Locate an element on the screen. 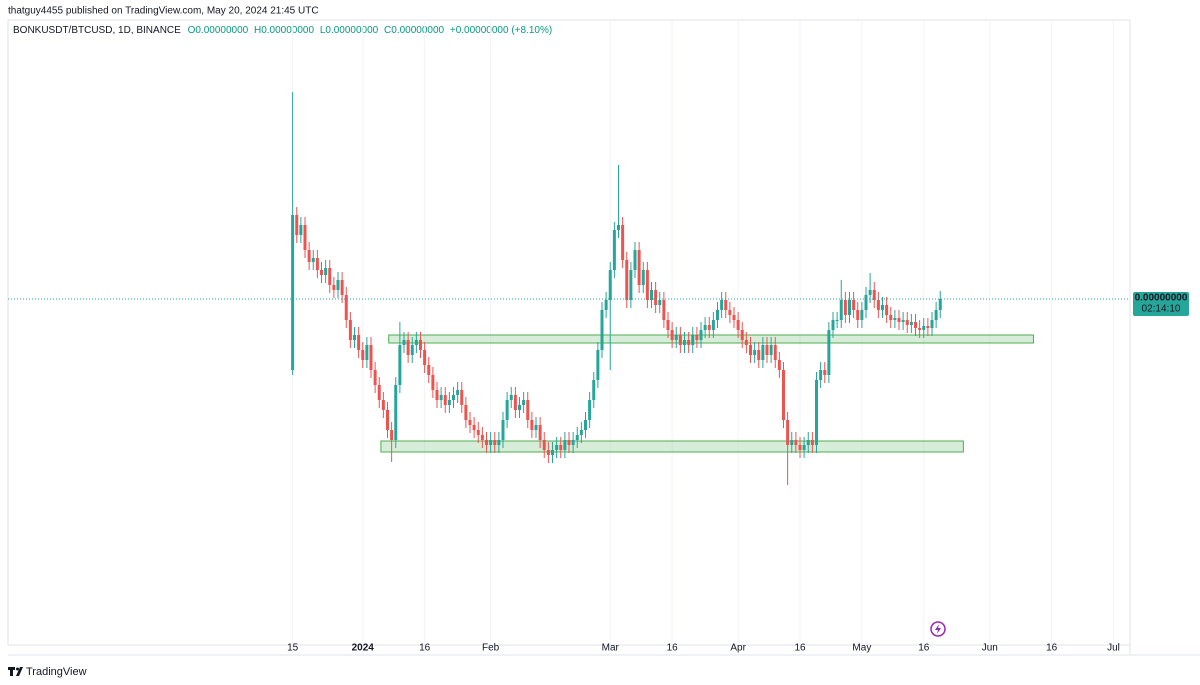  change: +0.00000000 (+8.10%) is located at coordinates (501, 30).